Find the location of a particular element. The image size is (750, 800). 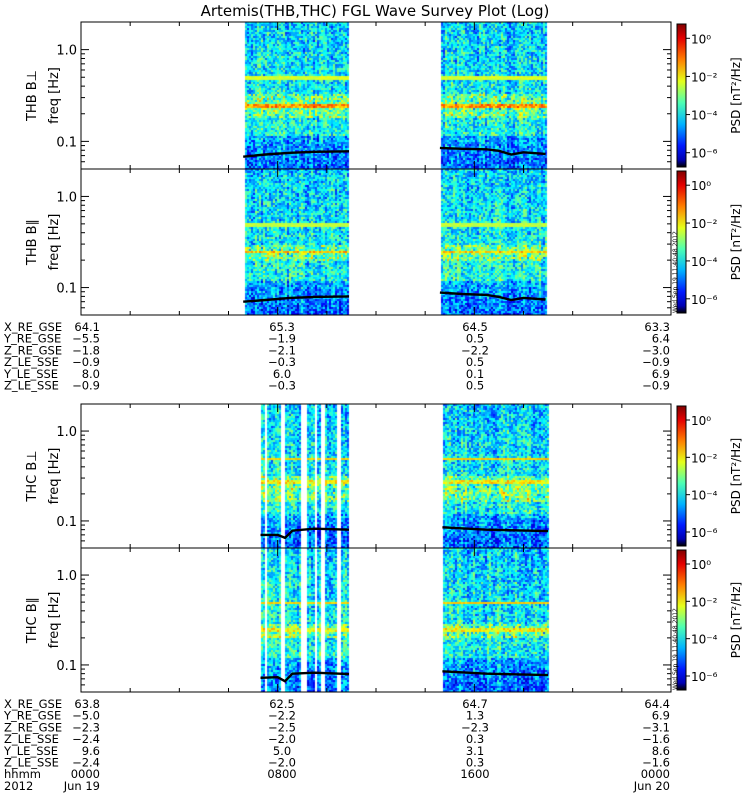

ephem-value: 5.0 is located at coordinates (282, 751).